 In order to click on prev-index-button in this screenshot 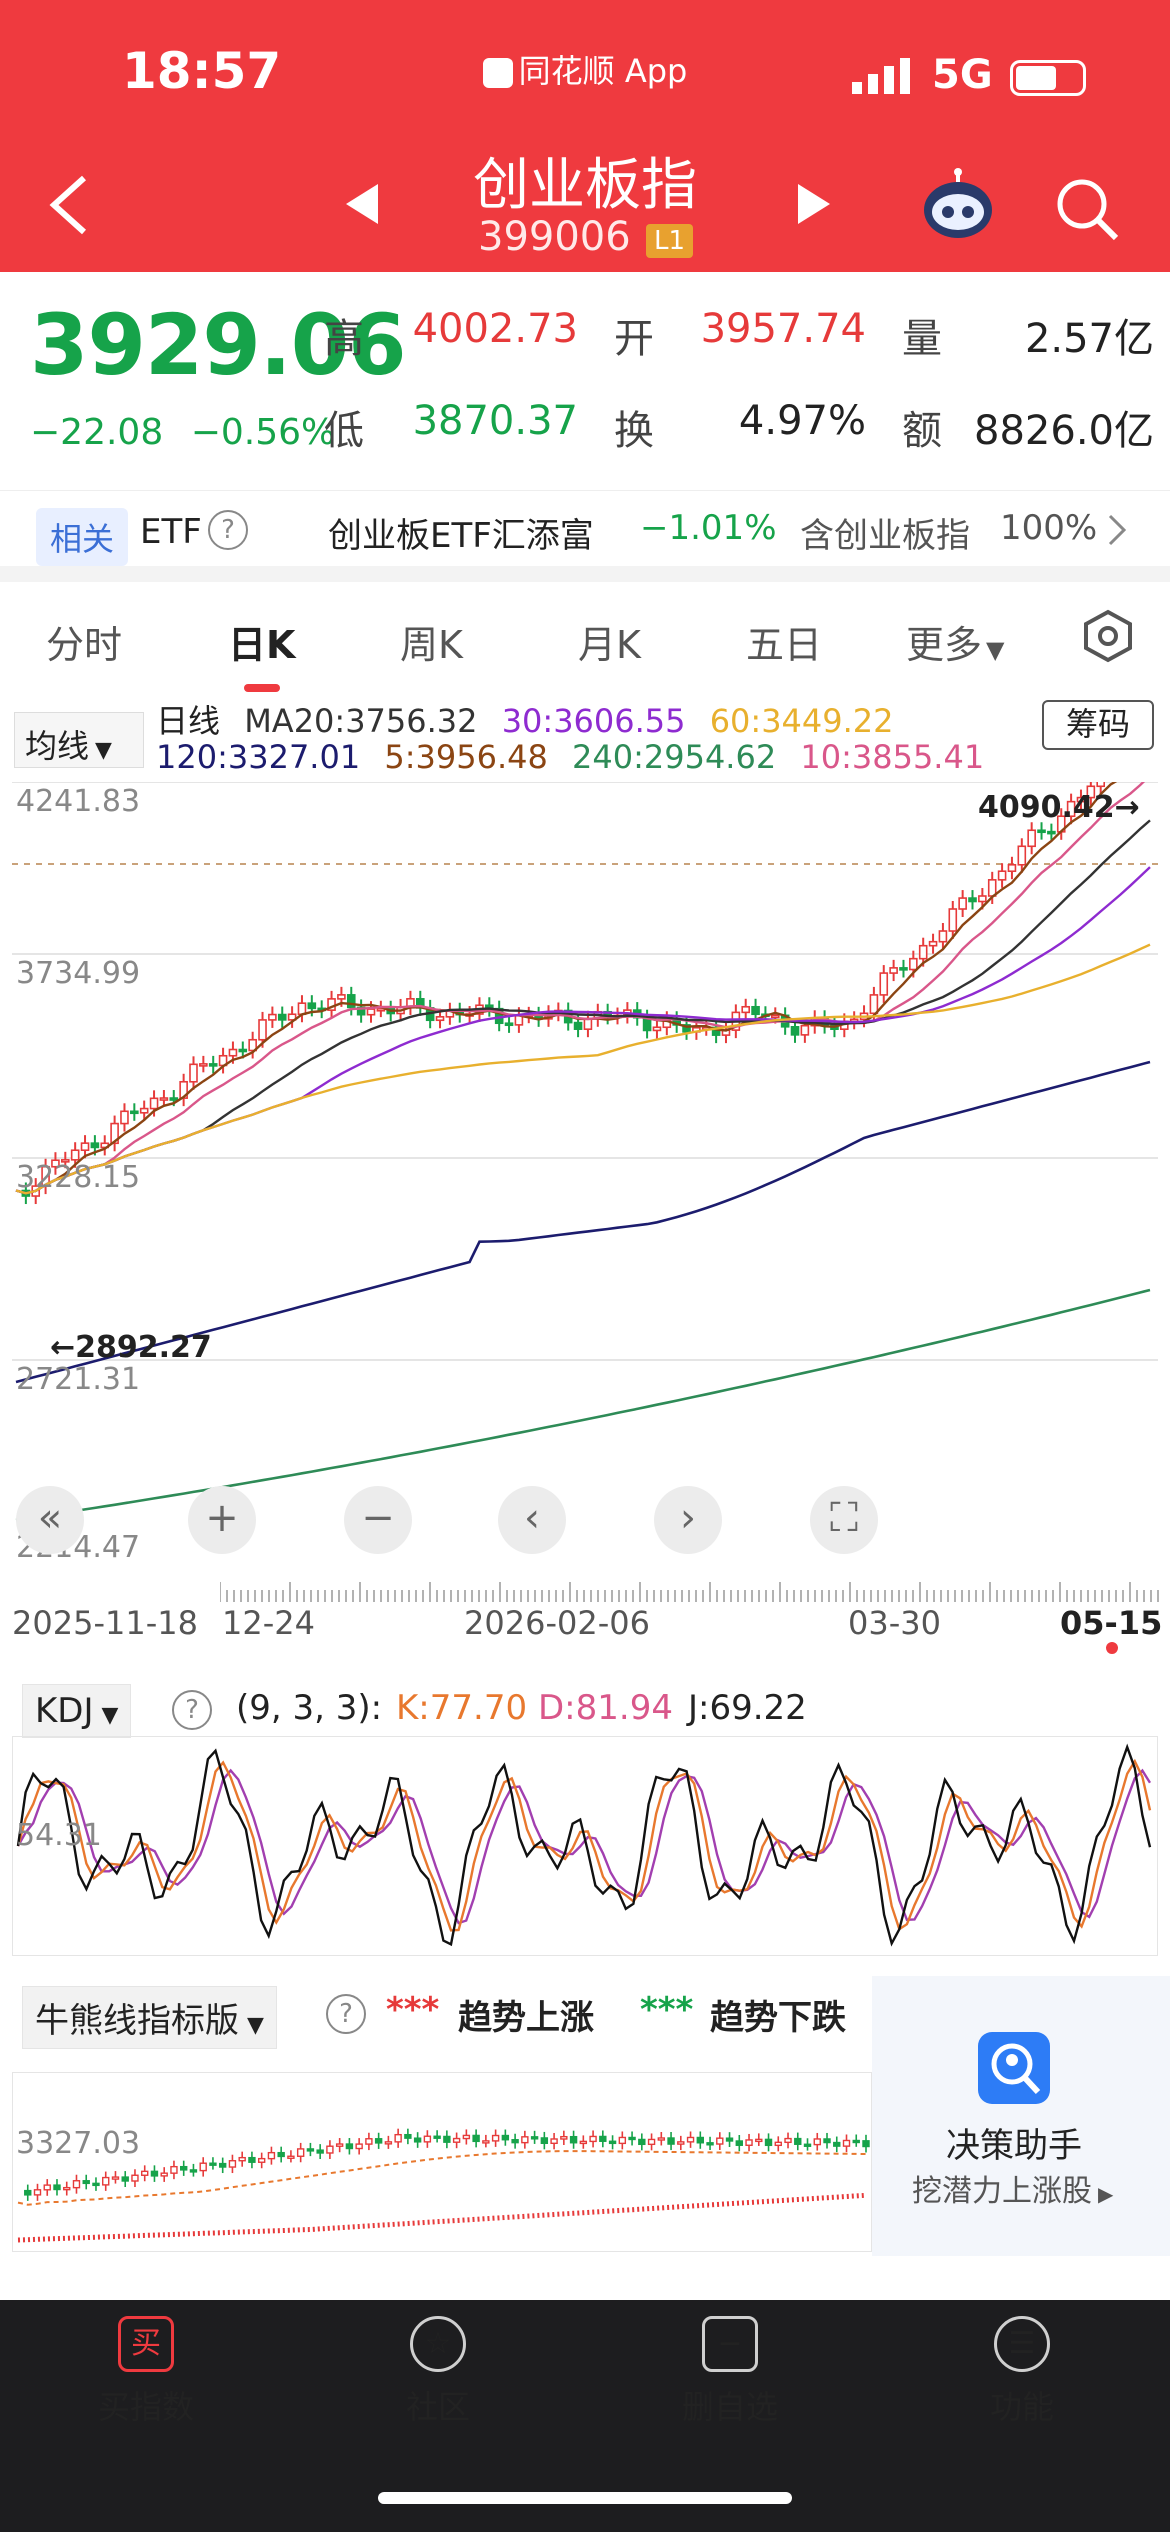, I will do `click(362, 206)`.